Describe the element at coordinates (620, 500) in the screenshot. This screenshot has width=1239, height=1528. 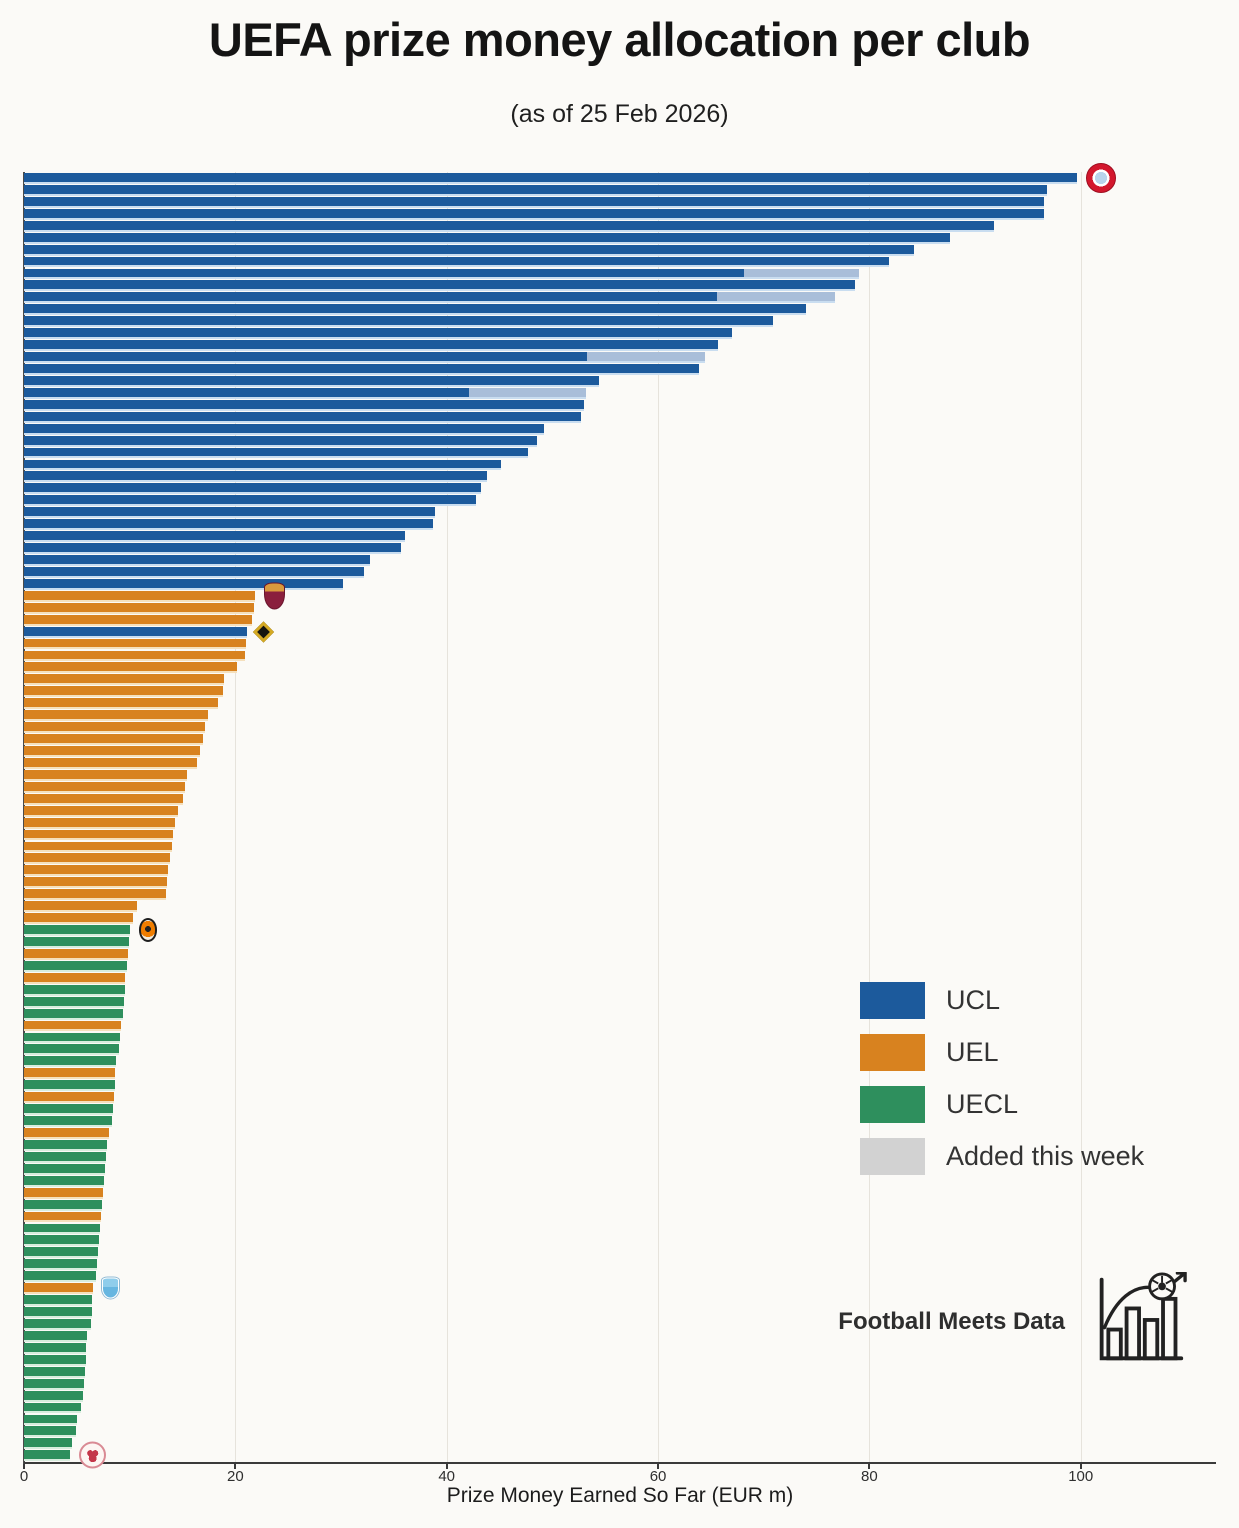
I see `bar-row-28-ucl` at that location.